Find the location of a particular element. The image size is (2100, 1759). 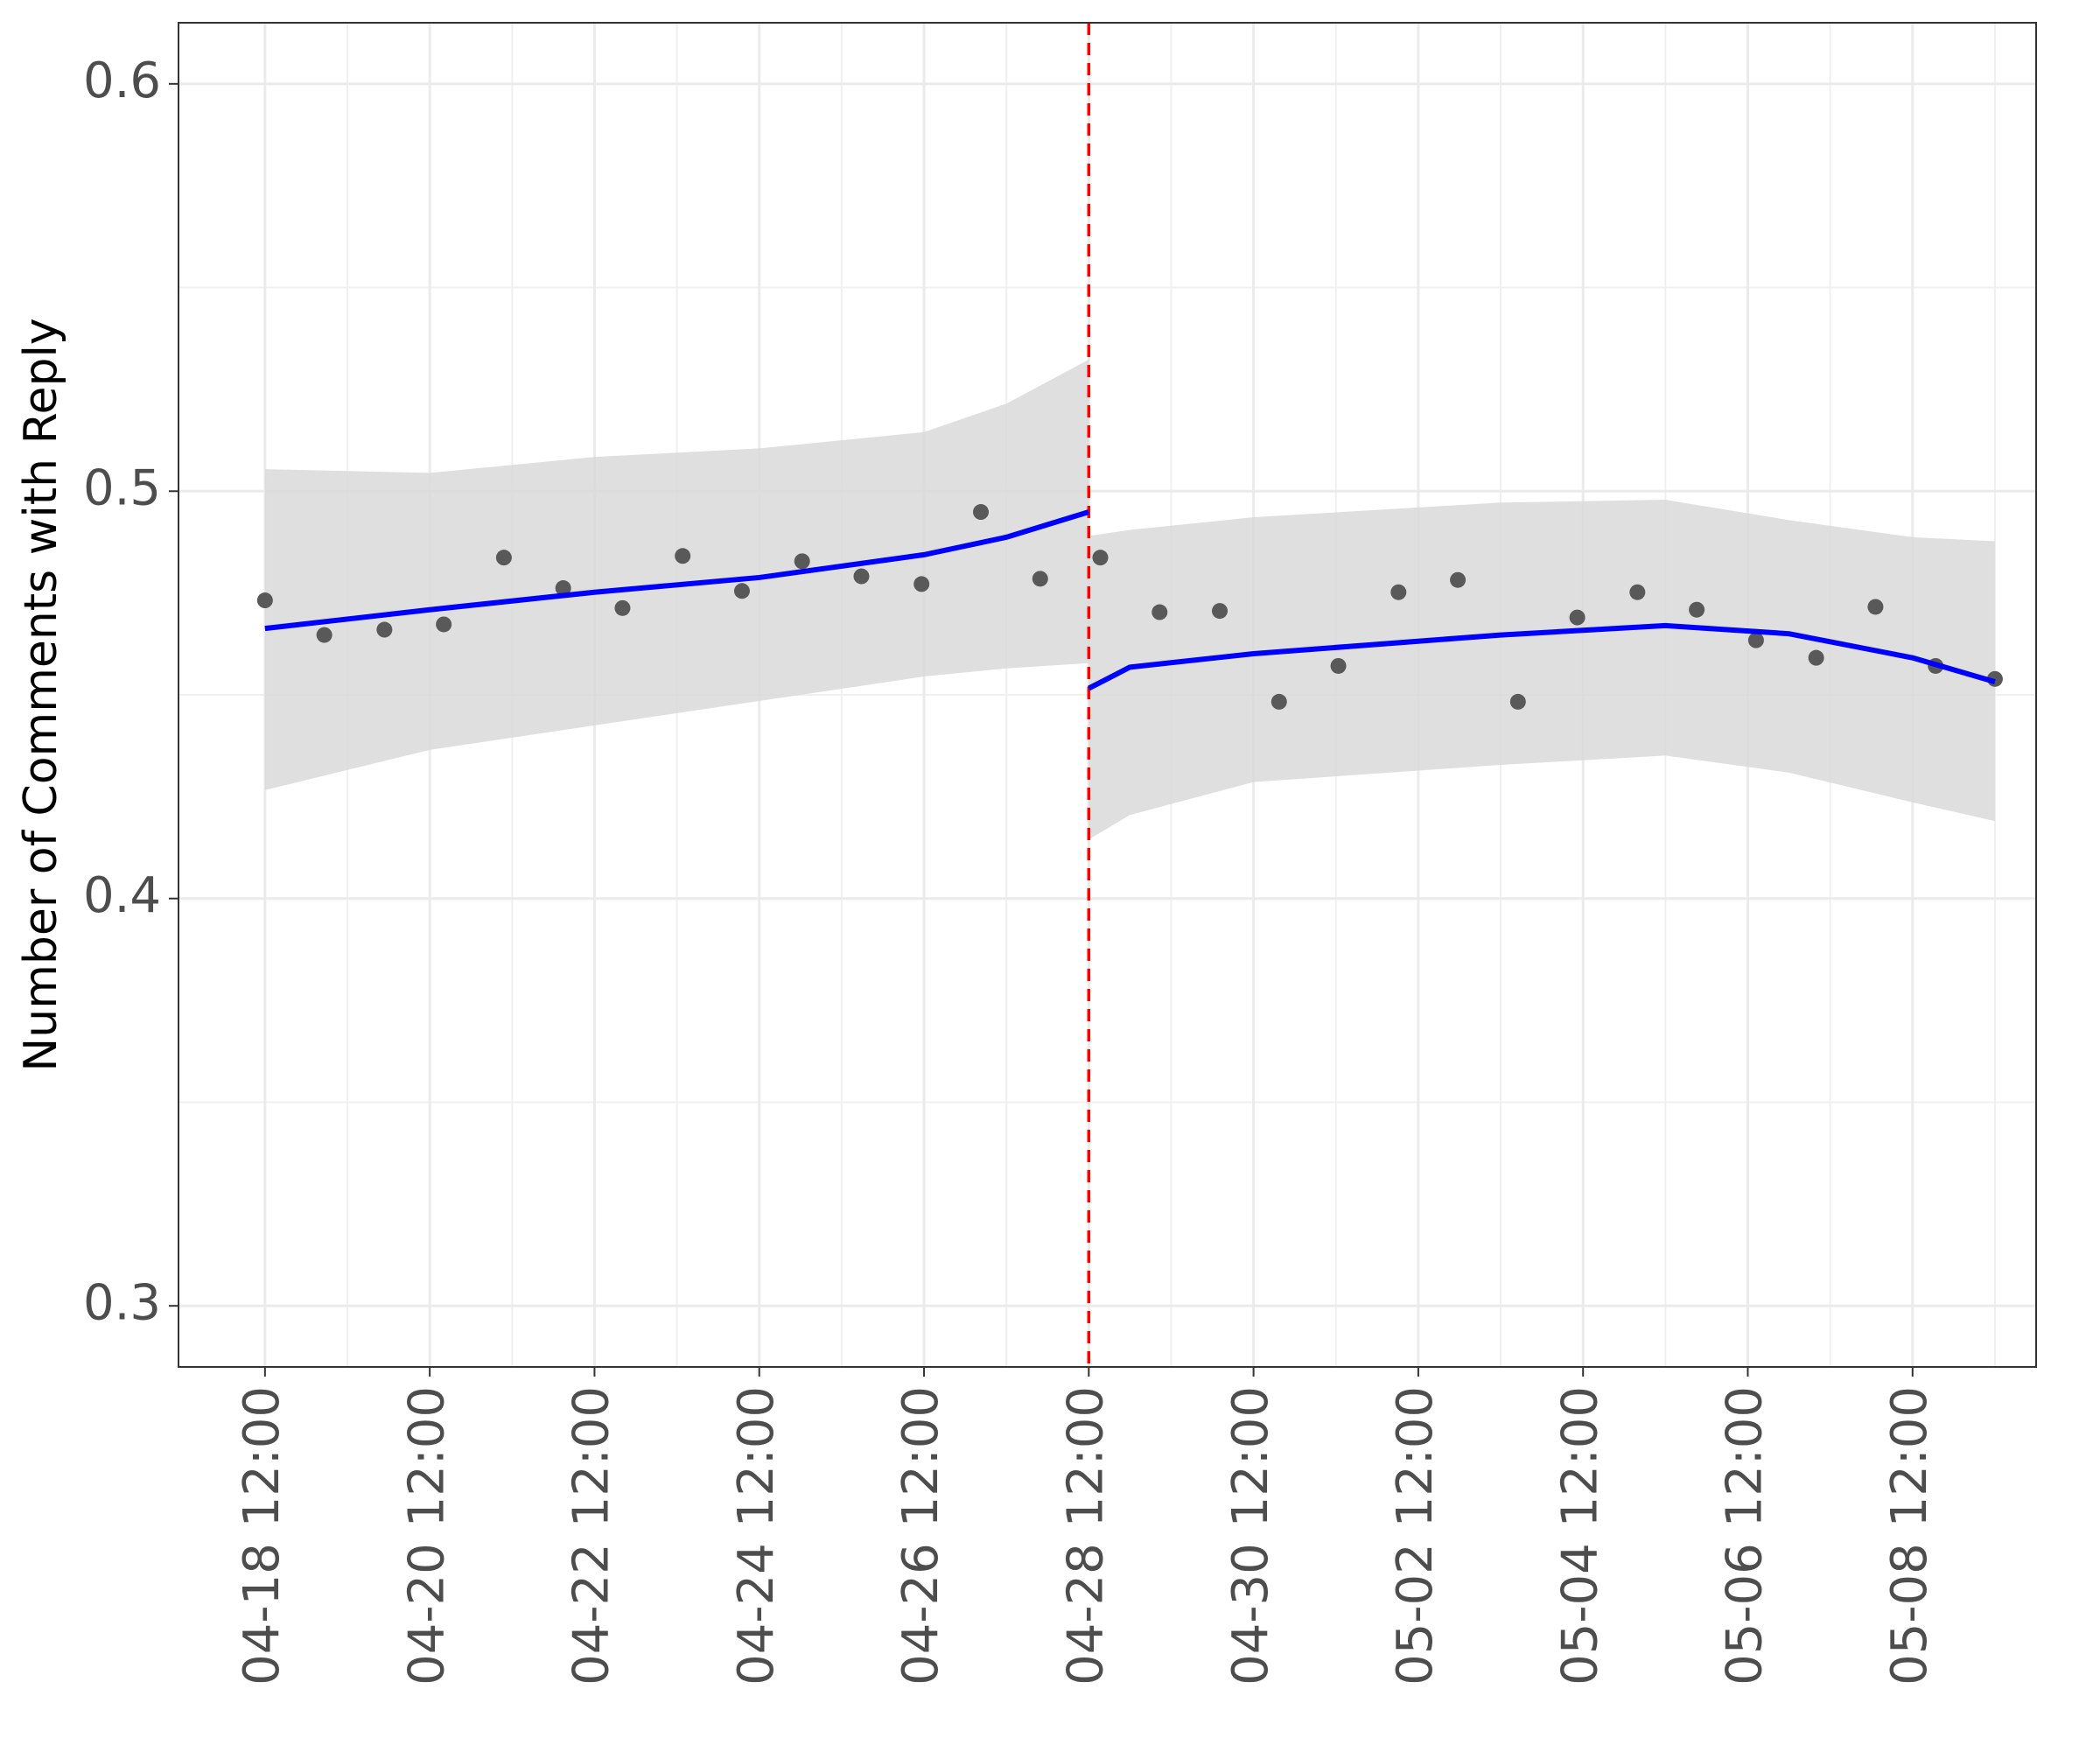

x-tick-label: 04-24 12:00 is located at coordinates (756, 1536).